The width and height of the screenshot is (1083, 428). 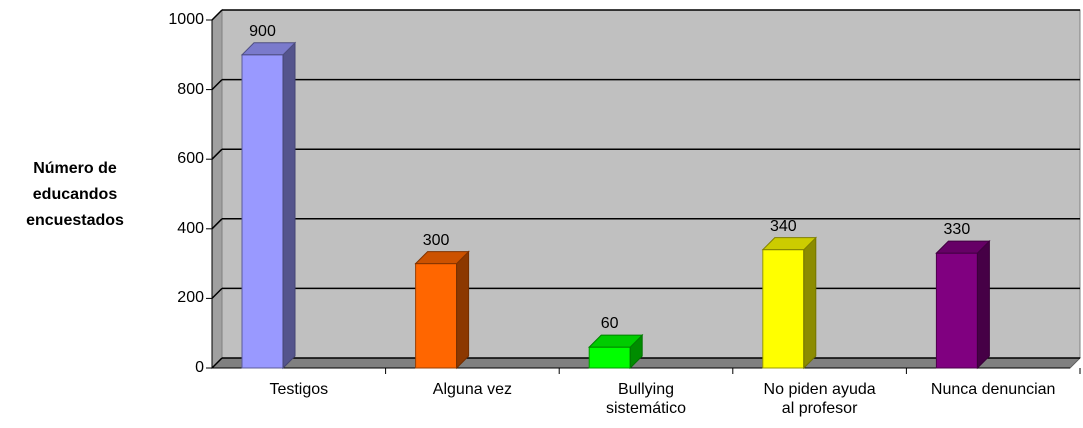 I want to click on y-tick-label: 1000, so click(x=186, y=19).